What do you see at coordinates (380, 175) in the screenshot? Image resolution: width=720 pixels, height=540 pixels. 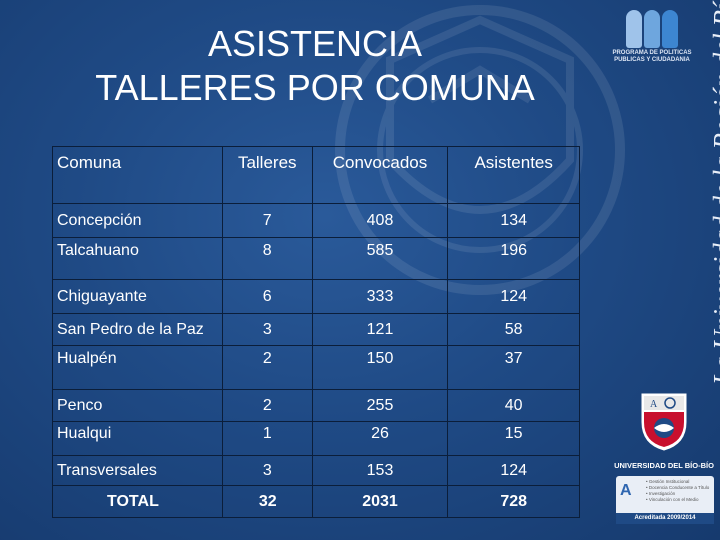 I see `header-convocados: Convocados` at bounding box center [380, 175].